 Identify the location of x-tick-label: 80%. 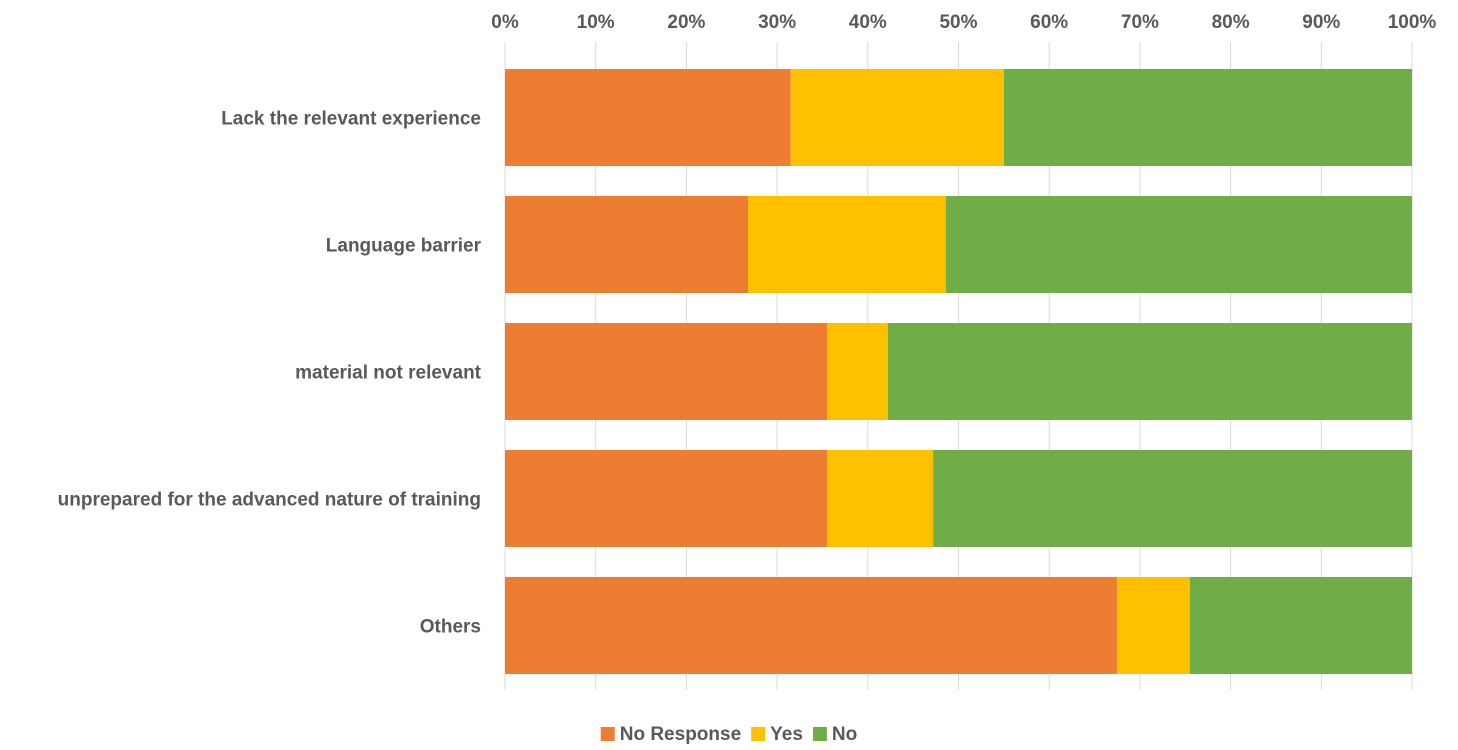
(1231, 22).